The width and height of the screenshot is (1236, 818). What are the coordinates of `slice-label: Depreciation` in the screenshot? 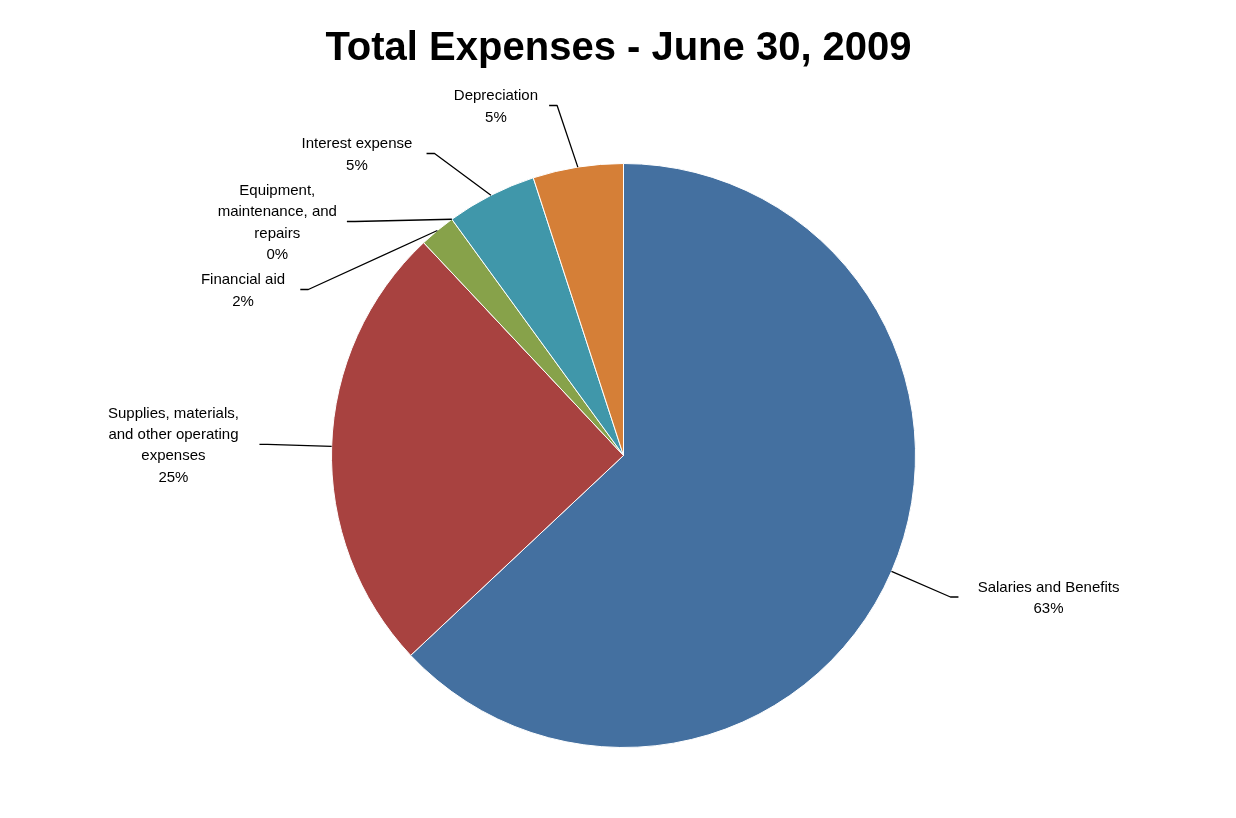 It's located at (496, 95).